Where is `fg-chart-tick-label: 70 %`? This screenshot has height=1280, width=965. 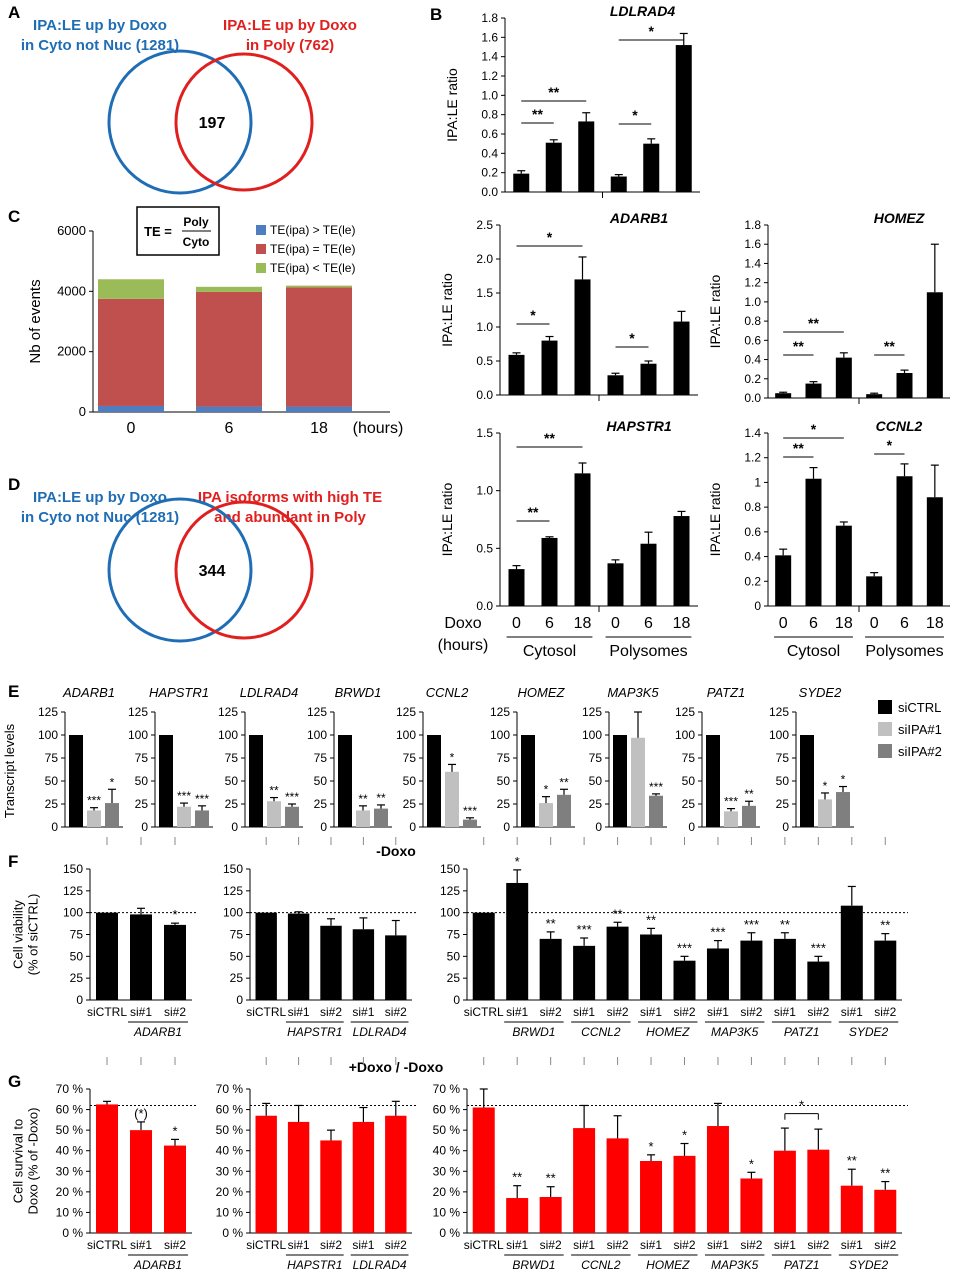 fg-chart-tick-label: 70 % is located at coordinates (230, 1089).